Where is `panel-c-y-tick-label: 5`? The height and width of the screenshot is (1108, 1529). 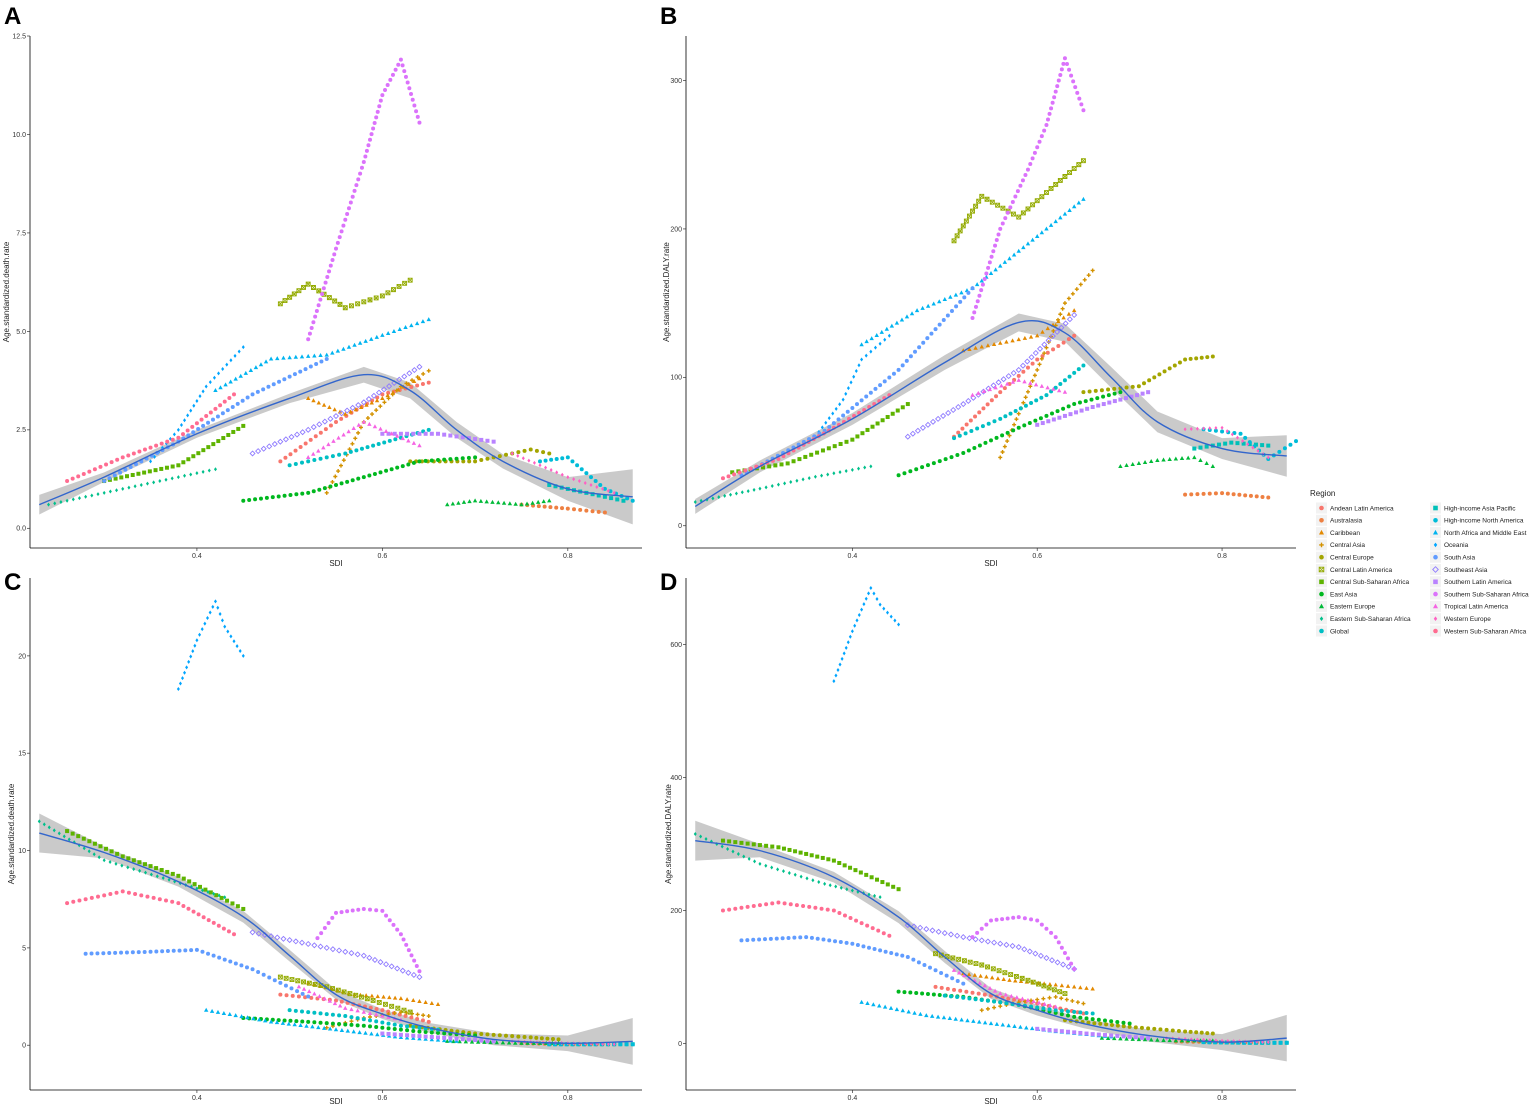 panel-c-y-tick-label: 5 is located at coordinates (24, 948).